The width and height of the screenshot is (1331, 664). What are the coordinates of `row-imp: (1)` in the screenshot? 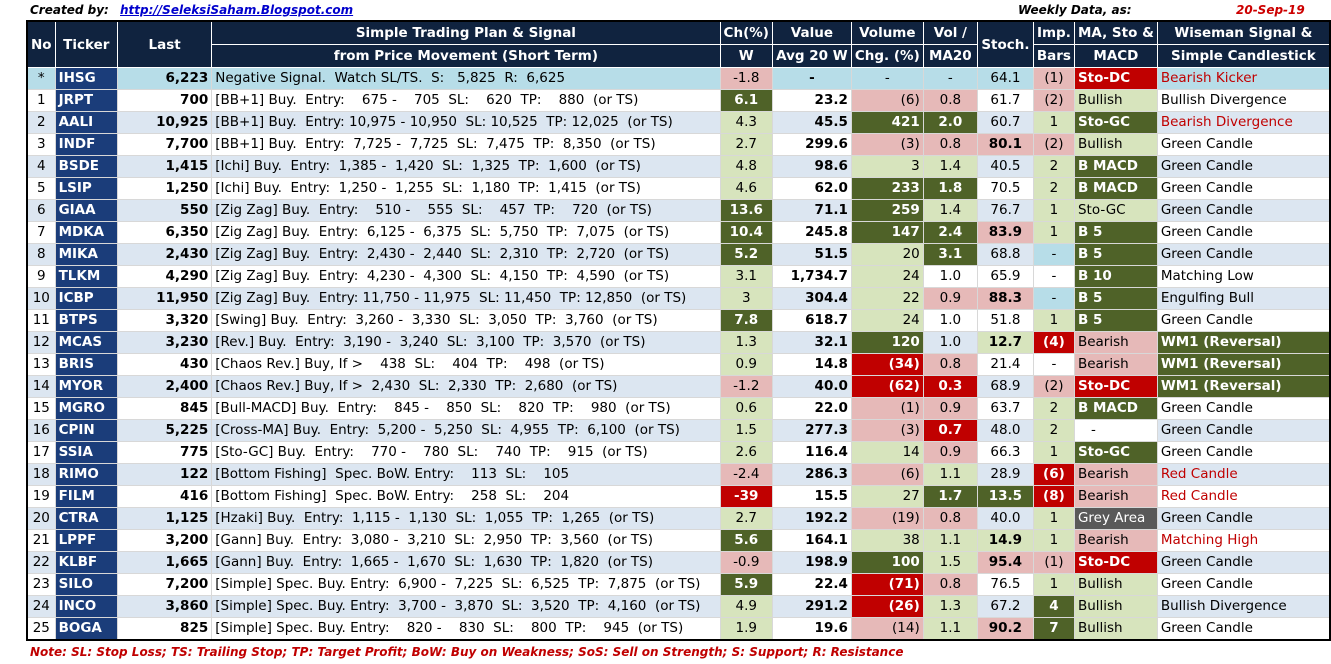 It's located at (1053, 562).